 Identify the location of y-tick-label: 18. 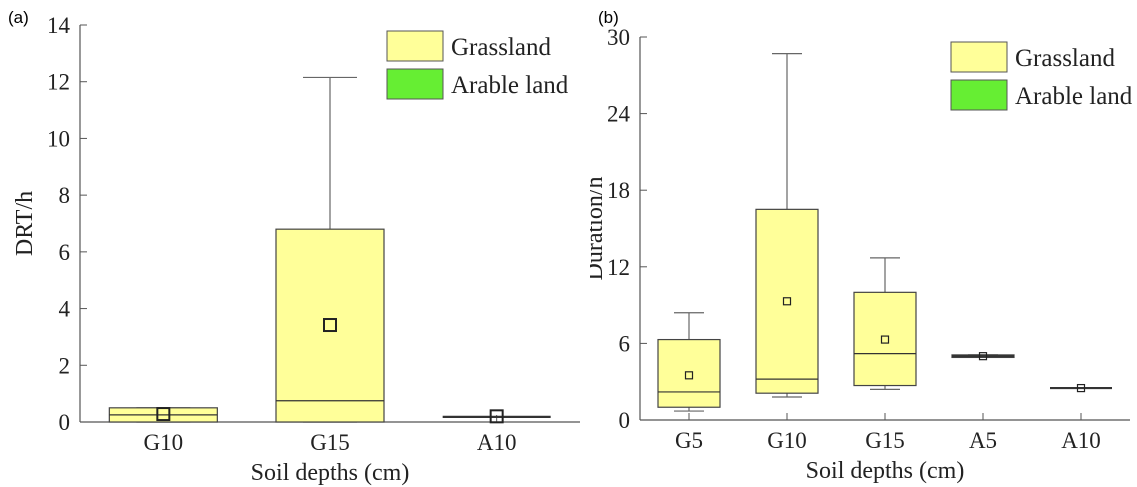
(618, 190).